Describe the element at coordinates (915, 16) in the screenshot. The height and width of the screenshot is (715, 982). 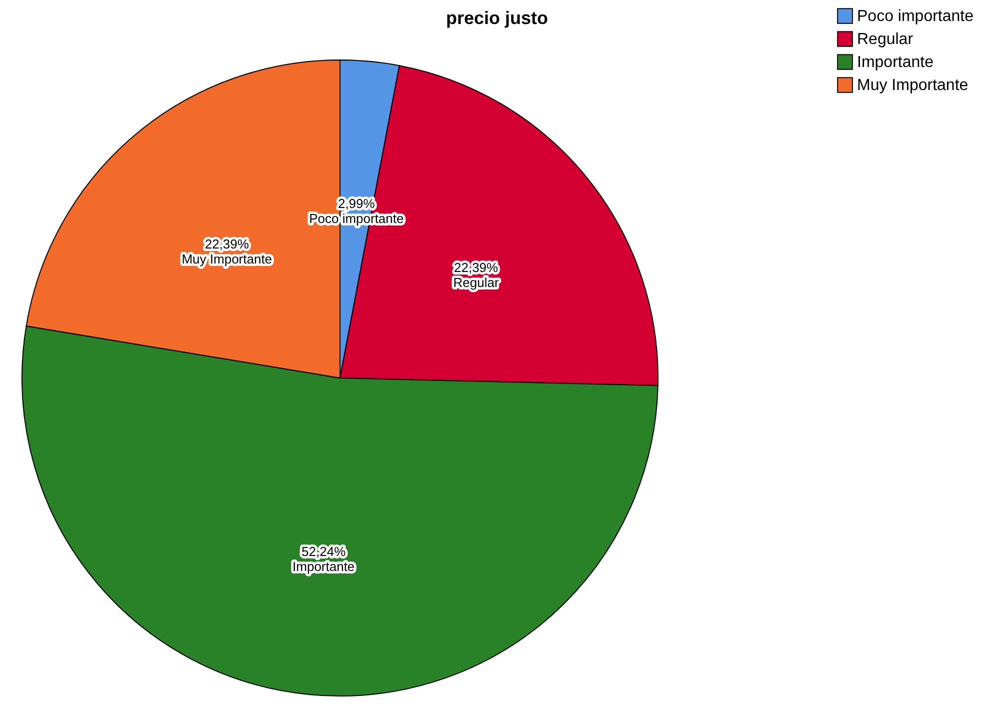
I see `legend-label: Poco importante` at that location.